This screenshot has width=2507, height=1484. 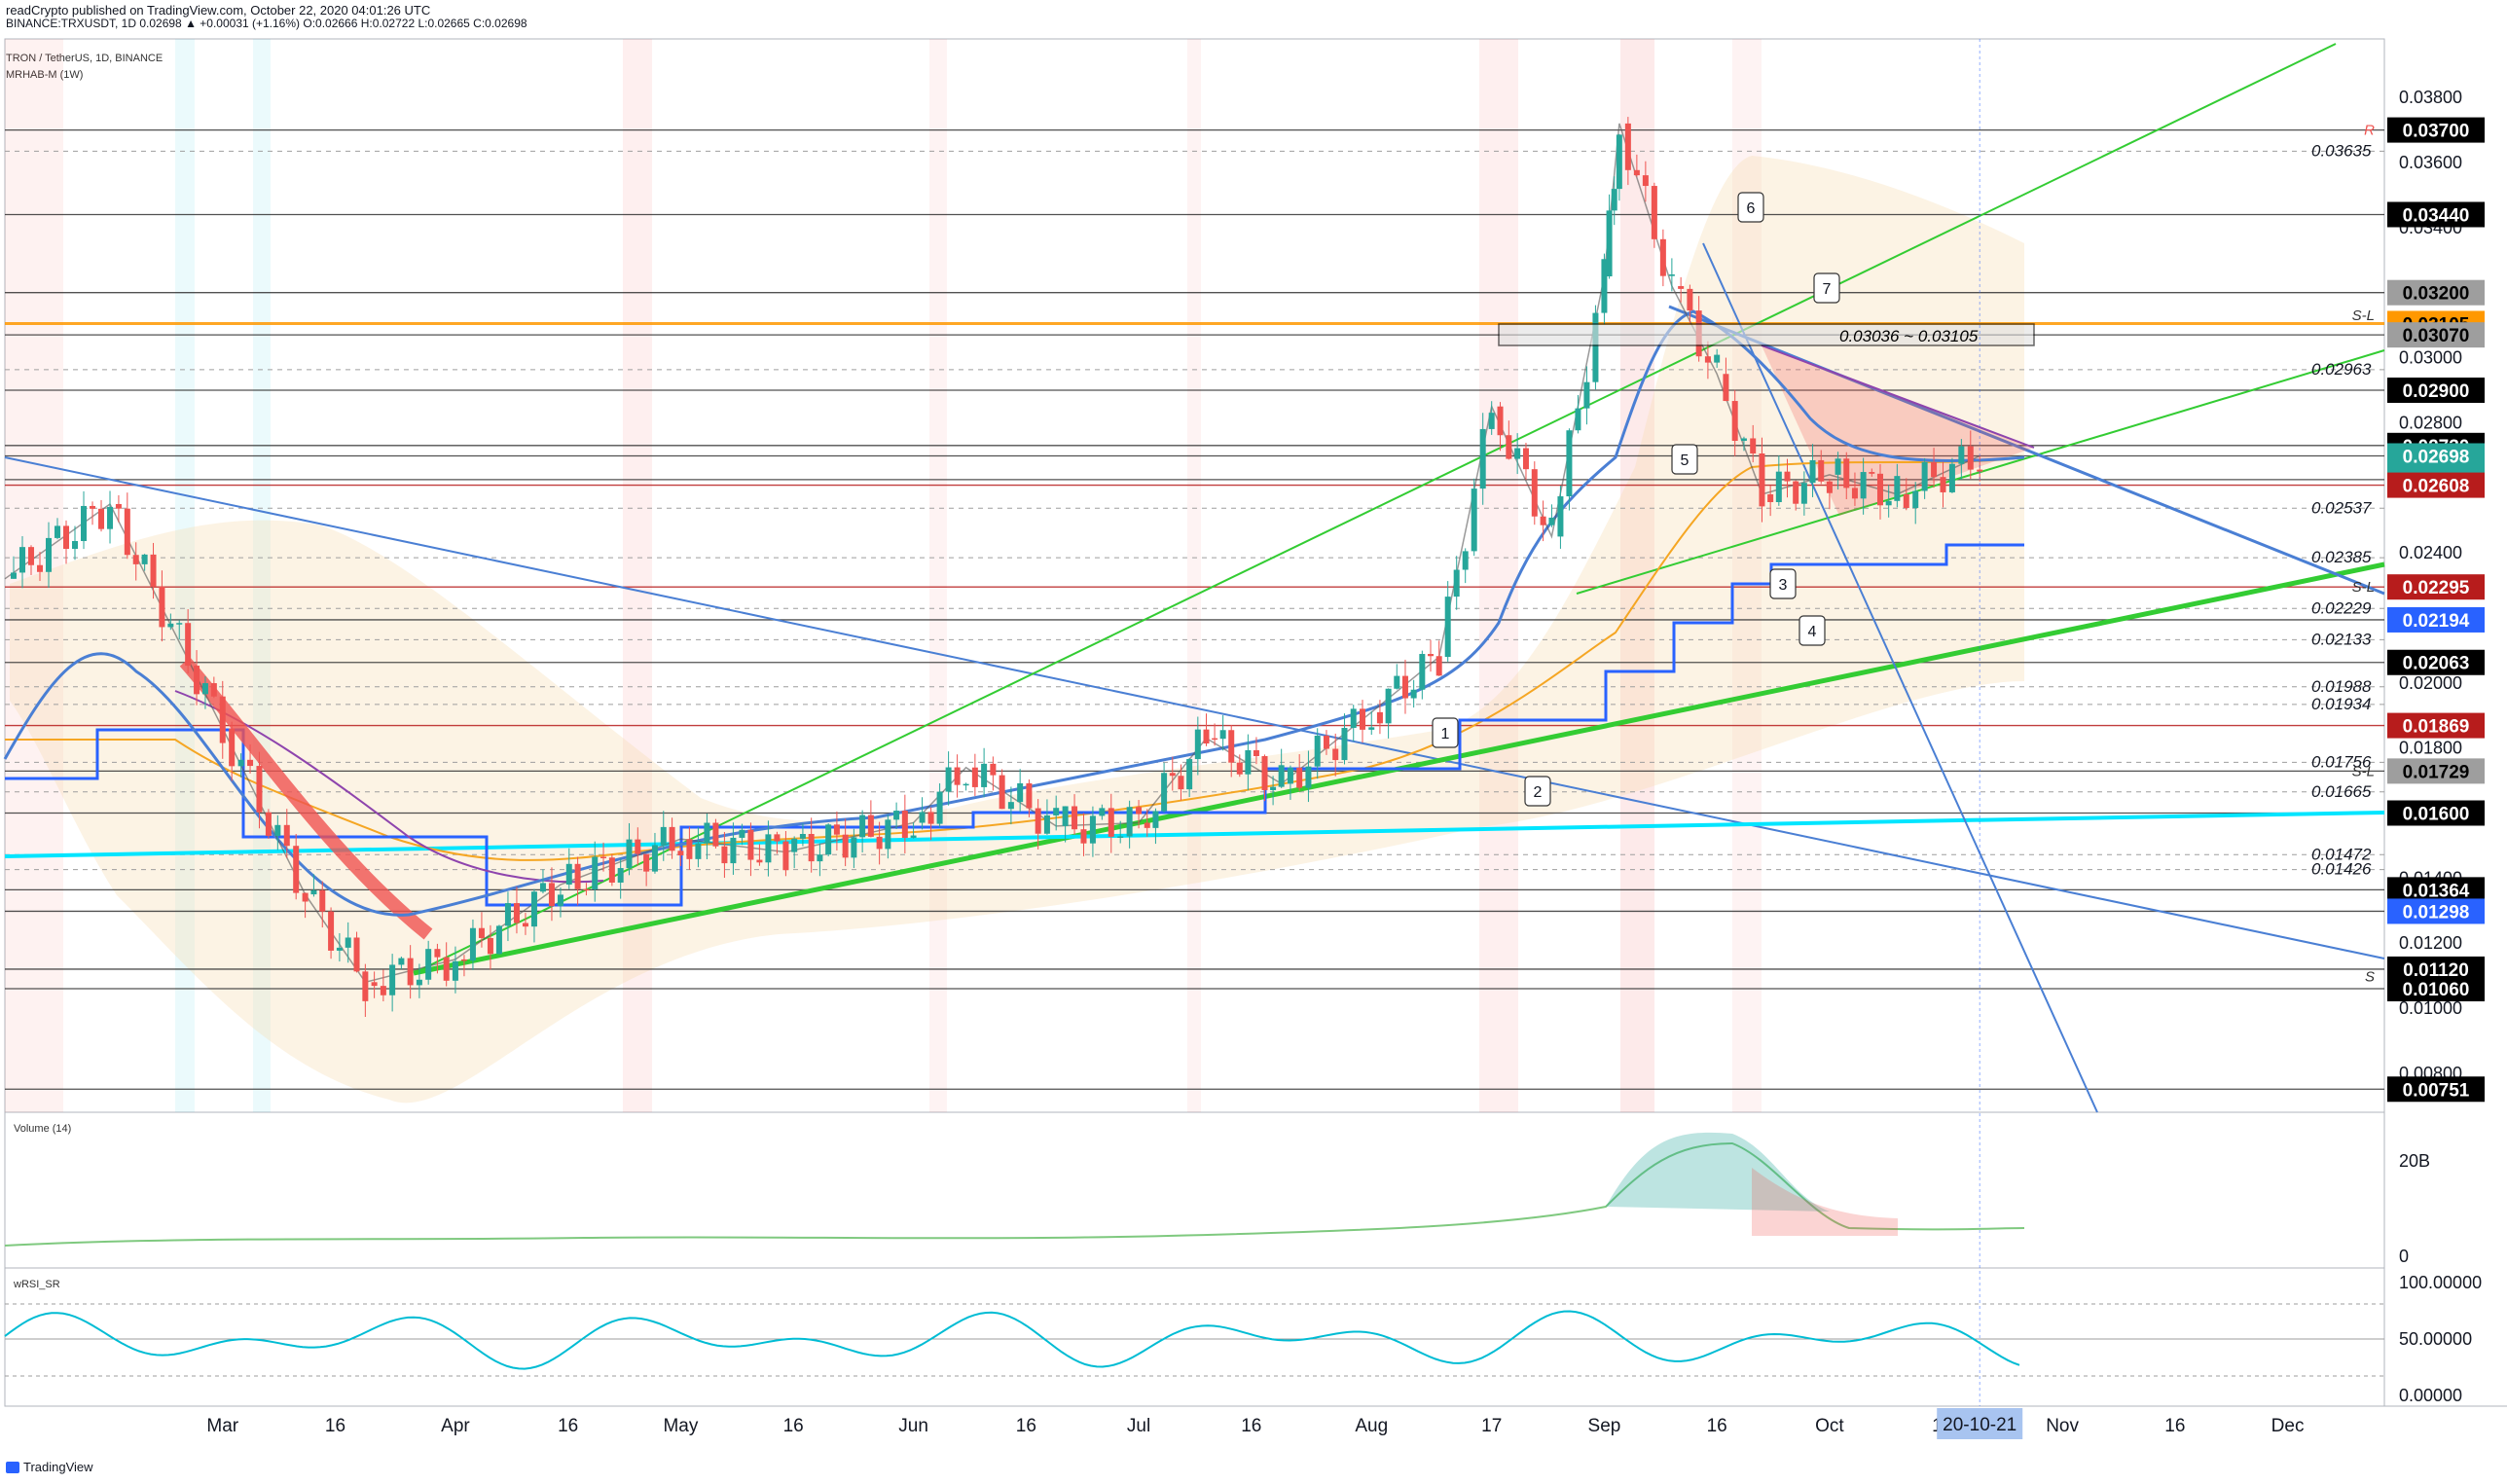 What do you see at coordinates (1371, 1426) in the screenshot?
I see `time-tick: Aug` at bounding box center [1371, 1426].